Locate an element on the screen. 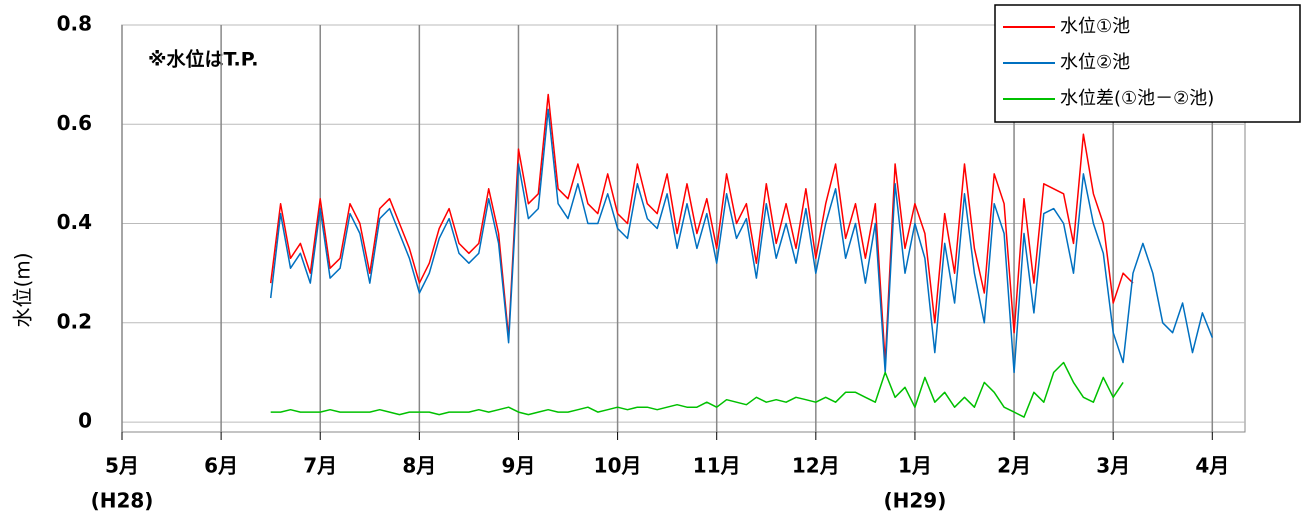  x-tick-label: 1月 is located at coordinates (915, 466).